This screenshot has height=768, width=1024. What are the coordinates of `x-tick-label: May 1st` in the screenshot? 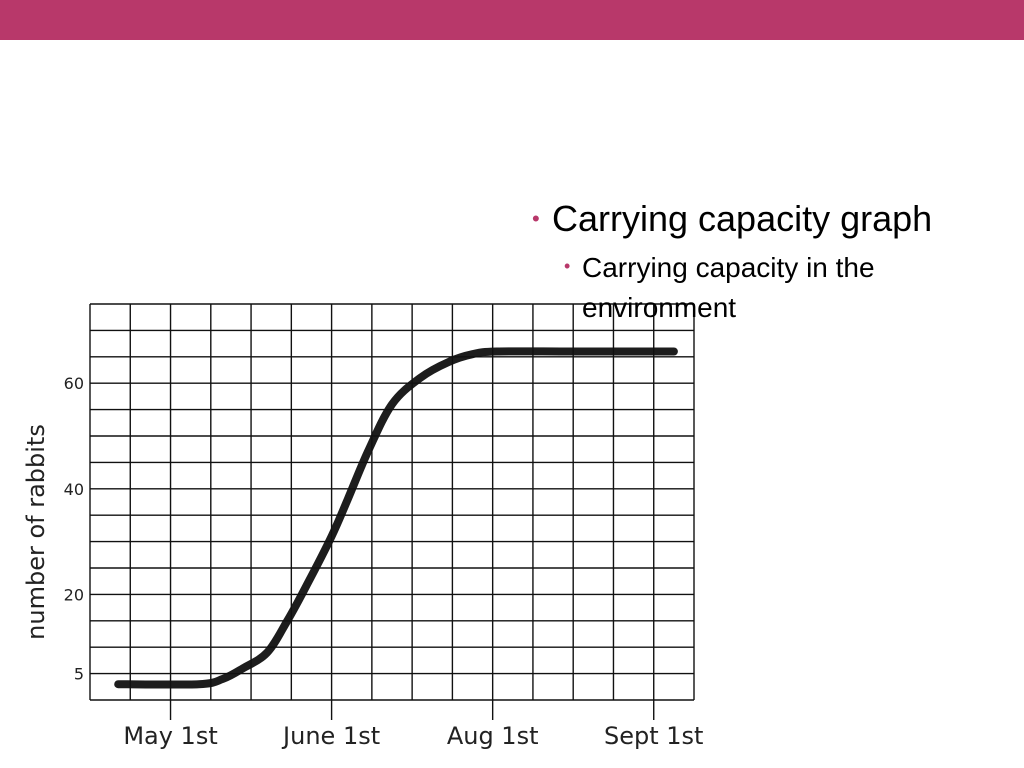 It's located at (170, 736).